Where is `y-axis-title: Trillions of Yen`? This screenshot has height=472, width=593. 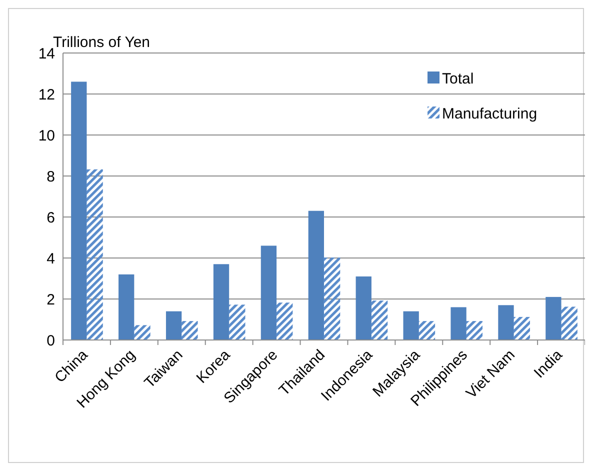 y-axis-title: Trillions of Yen is located at coordinates (101, 42).